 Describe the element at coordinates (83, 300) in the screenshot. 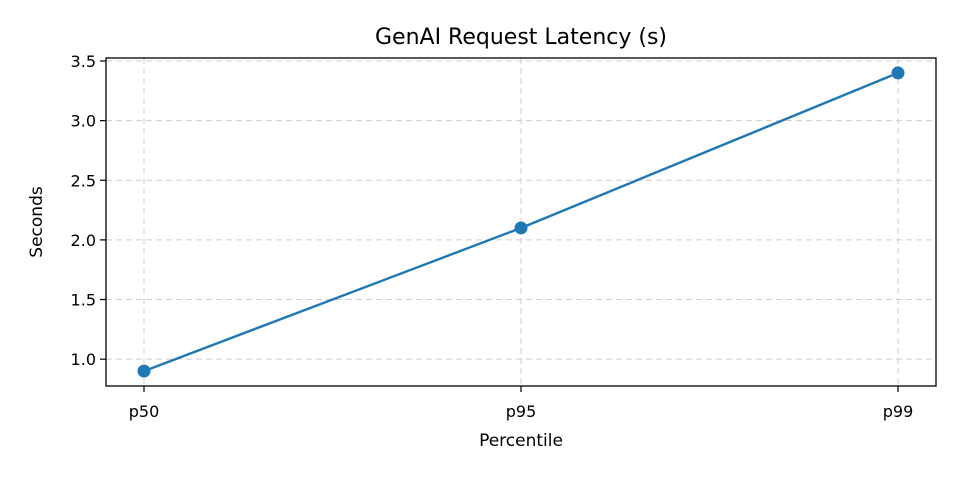

I see `y-tick-label: 1.5` at that location.